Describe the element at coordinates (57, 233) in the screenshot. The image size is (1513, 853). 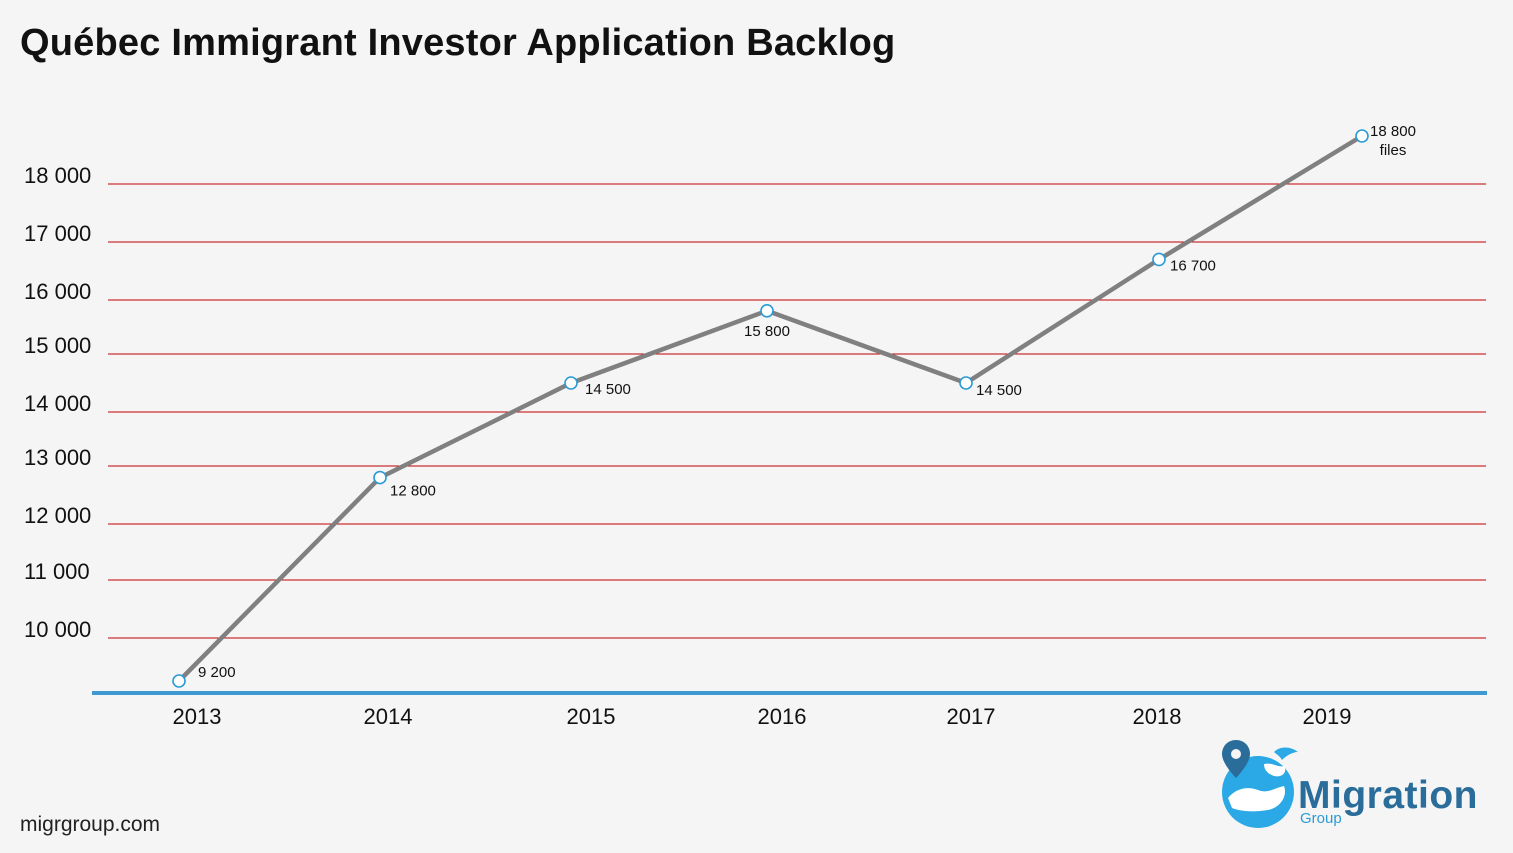
I see `y-tick-label: 17 000` at that location.